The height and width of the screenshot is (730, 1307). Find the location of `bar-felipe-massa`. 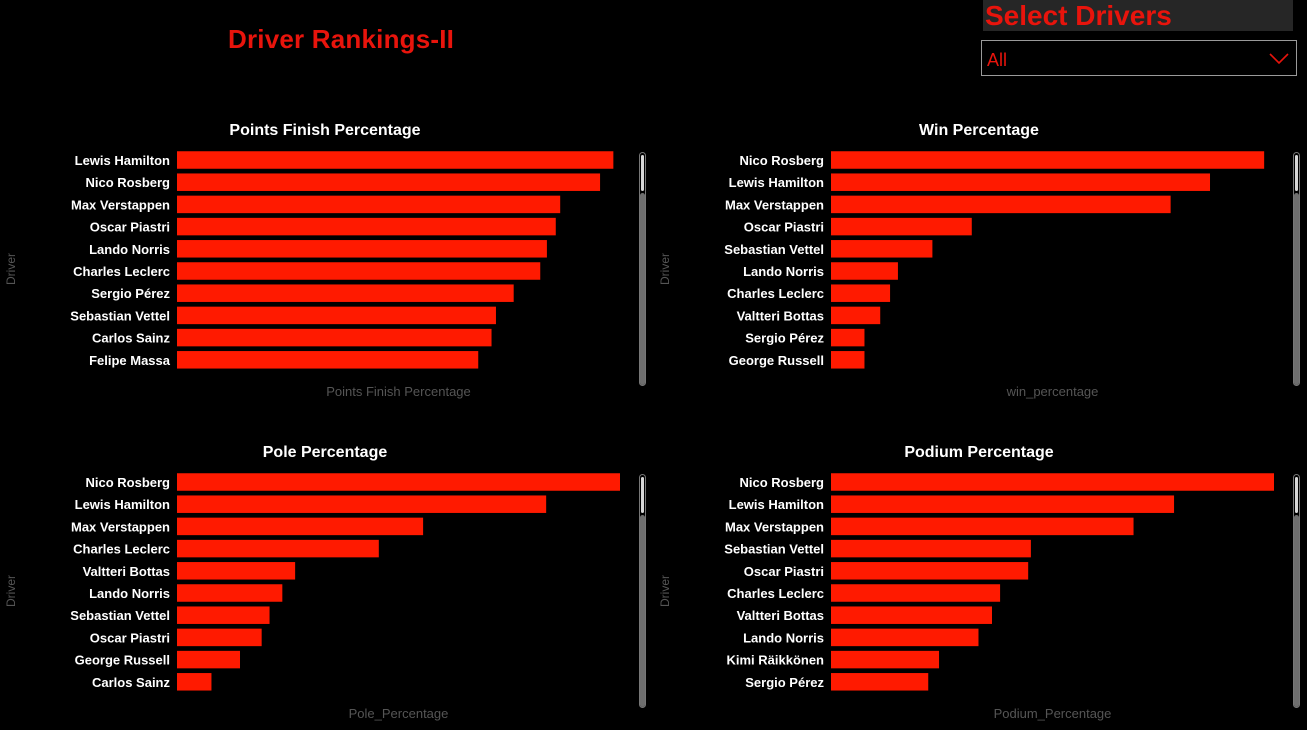

bar-felipe-massa is located at coordinates (328, 360).